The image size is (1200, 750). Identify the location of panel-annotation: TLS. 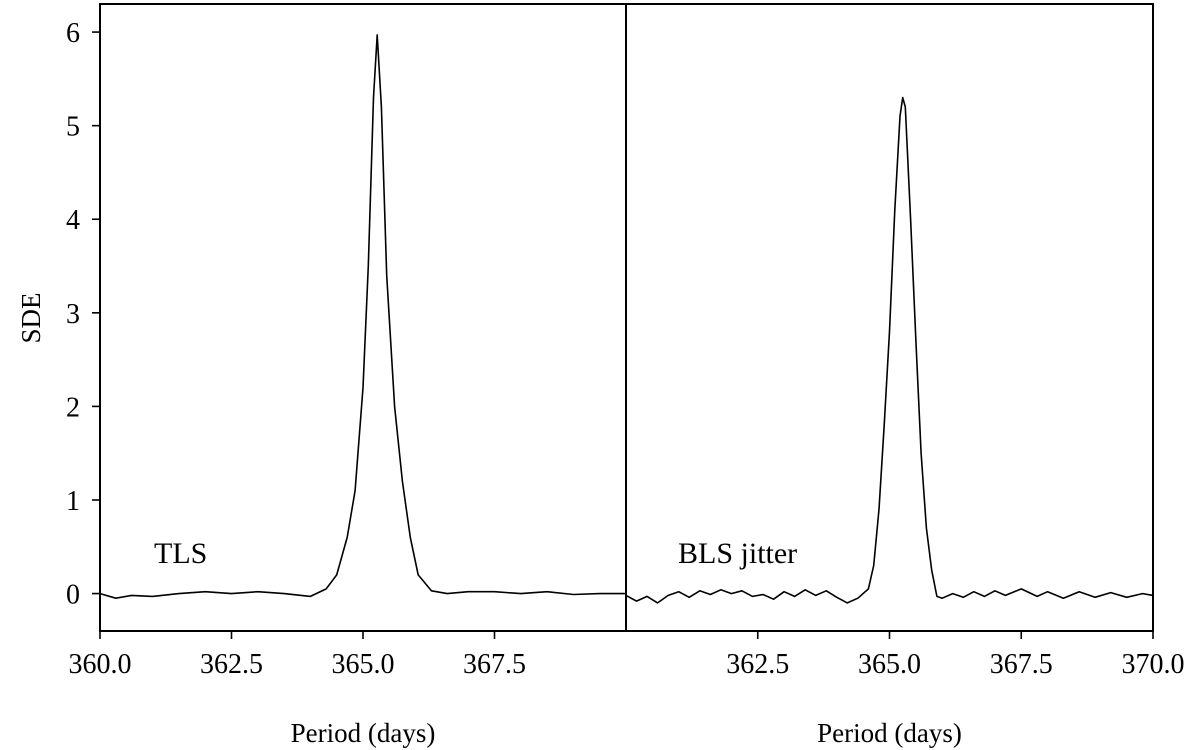
(180, 553).